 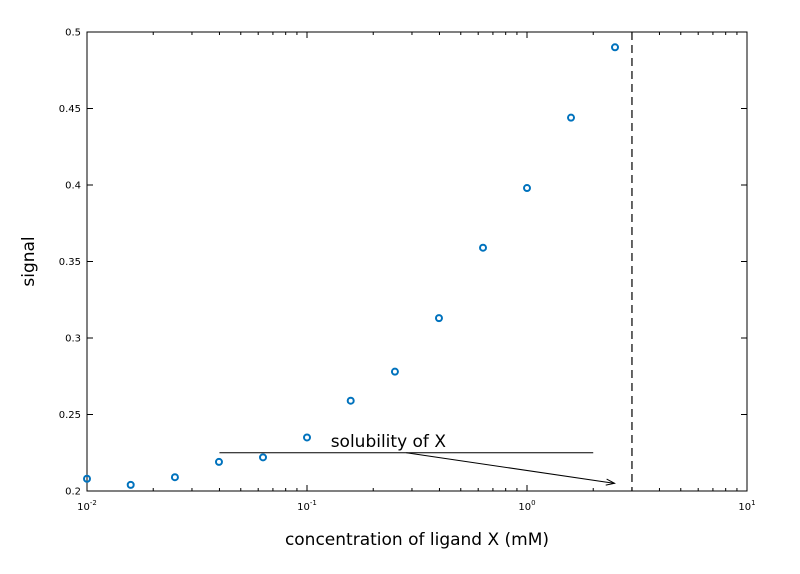 I want to click on x-tick-label: 10⁰, so click(x=526, y=506).